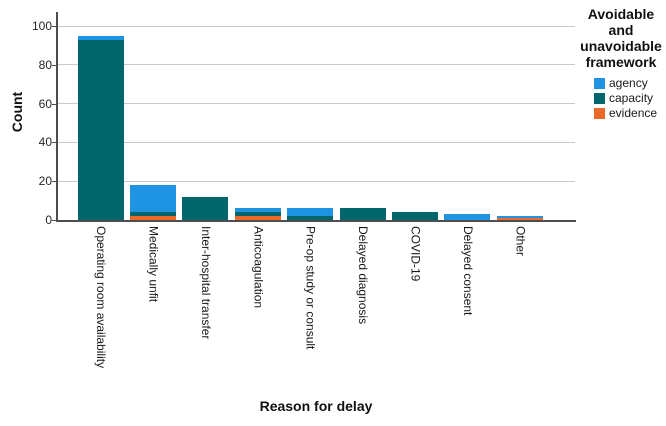  I want to click on x-category-label: Anticoagulation, so click(258, 267).